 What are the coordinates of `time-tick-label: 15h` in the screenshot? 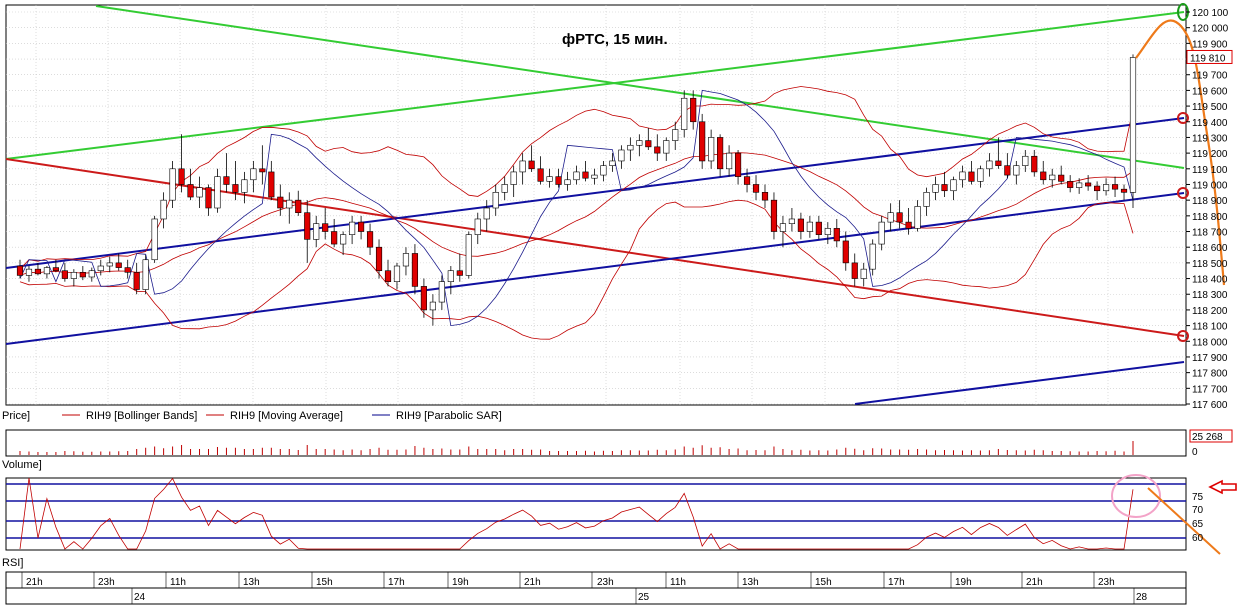 It's located at (324, 582).